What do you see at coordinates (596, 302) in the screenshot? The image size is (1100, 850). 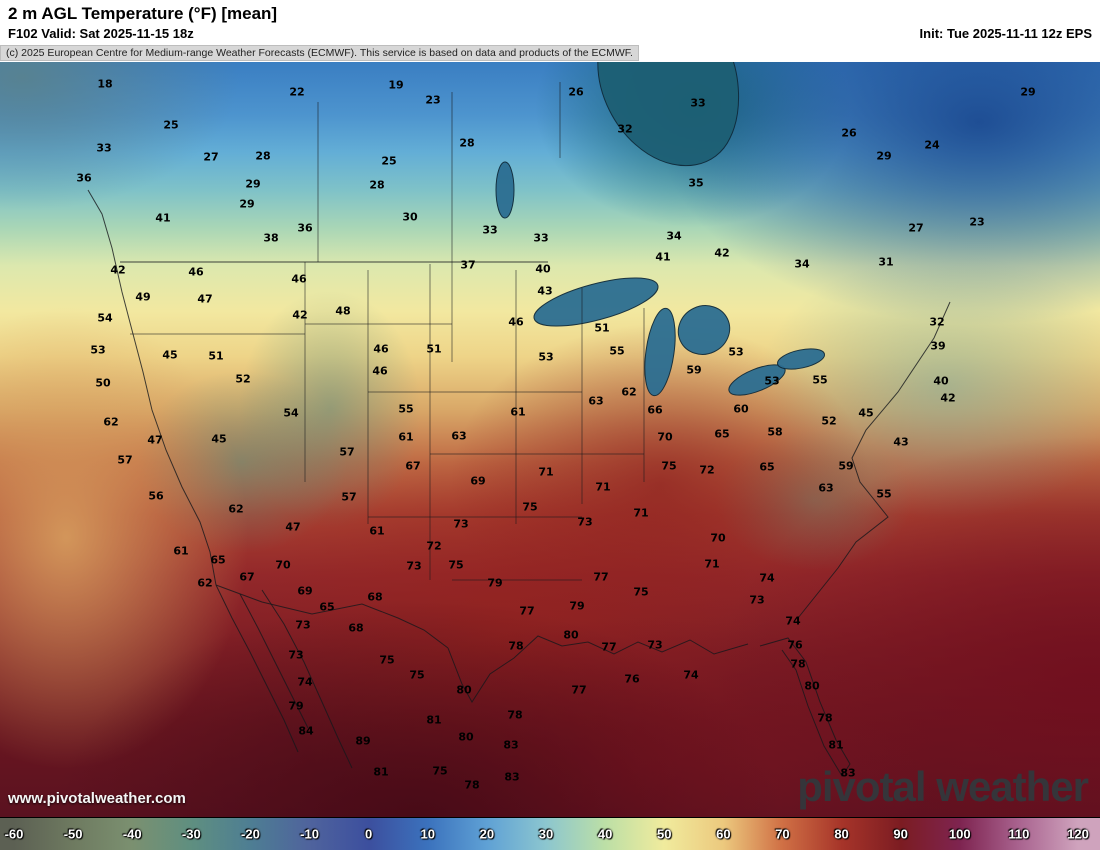 I see `lake-superior-shape` at bounding box center [596, 302].